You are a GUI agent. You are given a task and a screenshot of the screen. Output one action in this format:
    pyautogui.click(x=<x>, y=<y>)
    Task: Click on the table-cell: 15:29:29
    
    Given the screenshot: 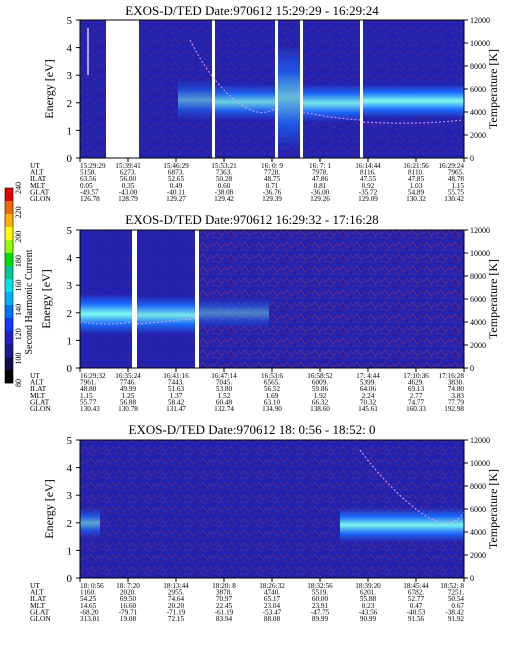 What is the action you would take?
    pyautogui.click(x=93, y=166)
    